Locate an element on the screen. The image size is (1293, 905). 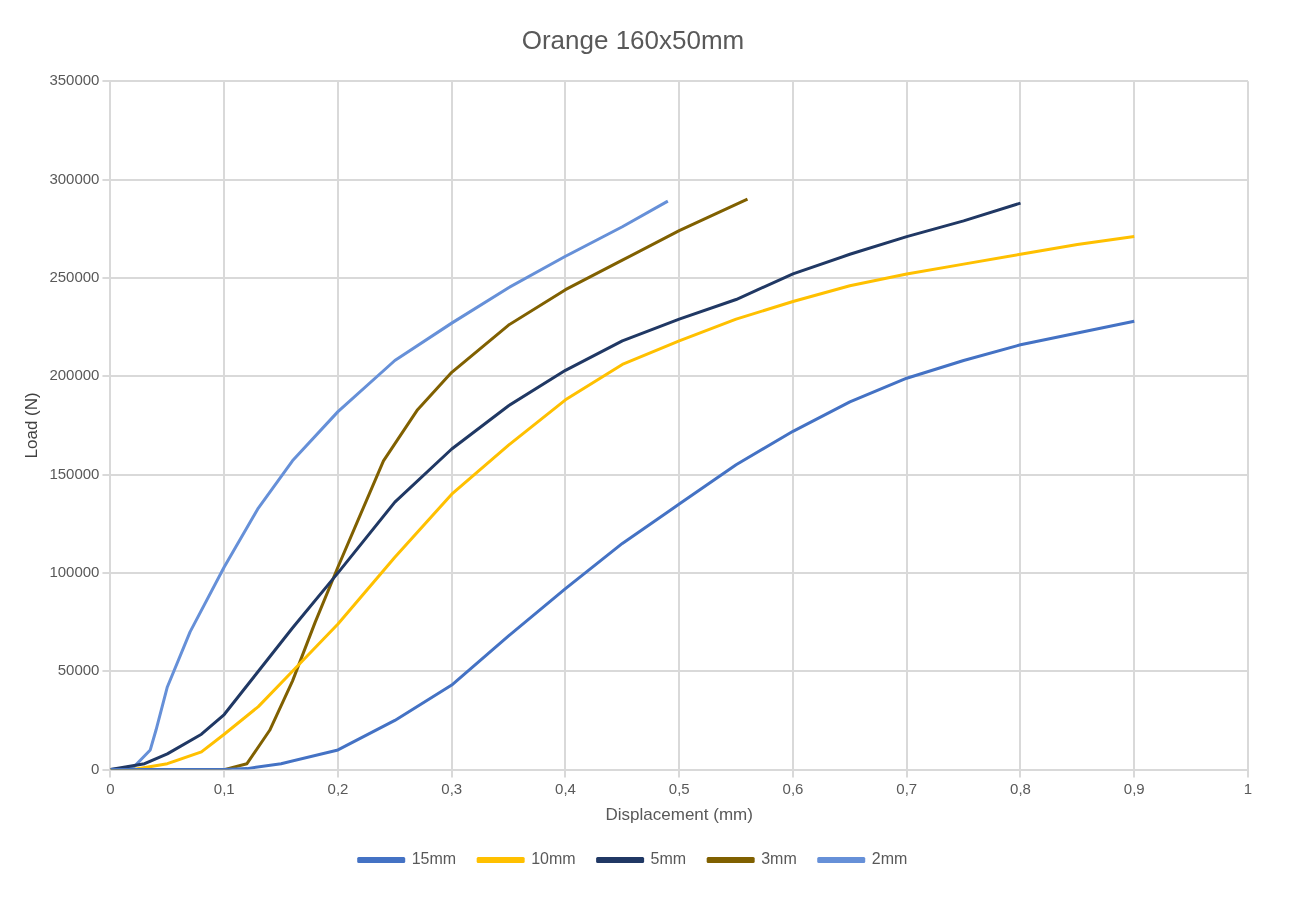
x-tick-label: 0,2 is located at coordinates (338, 788).